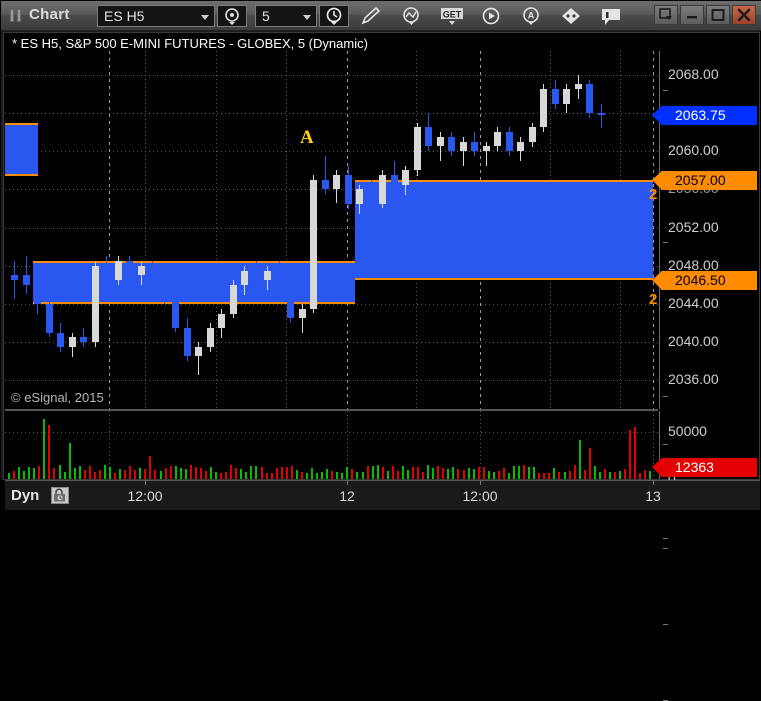 This screenshot has width=761, height=701. Describe the element at coordinates (744, 15) in the screenshot. I see `close-button` at that location.